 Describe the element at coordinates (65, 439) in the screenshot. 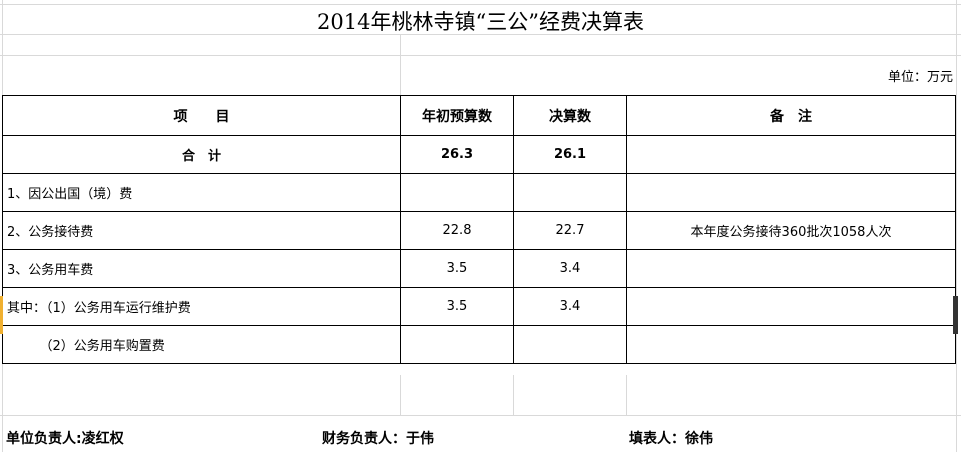

I see `unit-head: 单位负责人:凌红权` at that location.